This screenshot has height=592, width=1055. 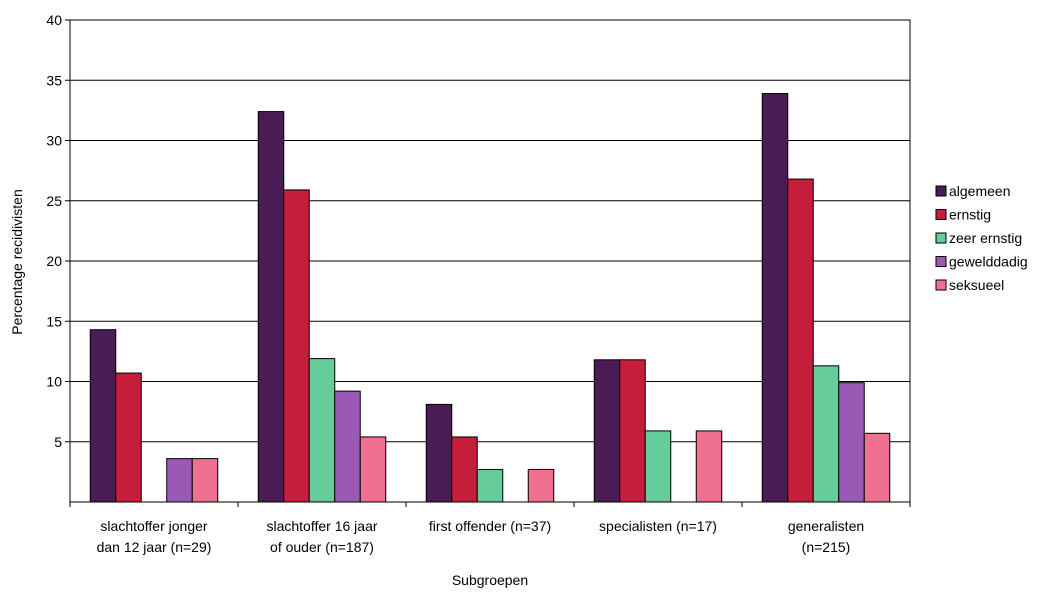 What do you see at coordinates (985, 238) in the screenshot?
I see `legend-label: zeer ernstig` at bounding box center [985, 238].